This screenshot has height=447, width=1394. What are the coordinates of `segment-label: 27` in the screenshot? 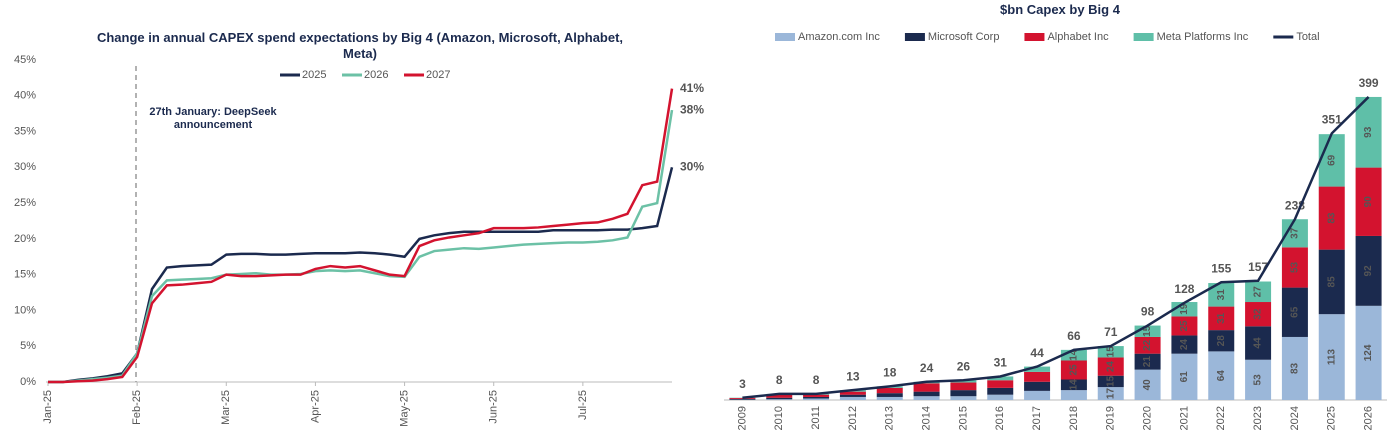 It's located at (1258, 292).